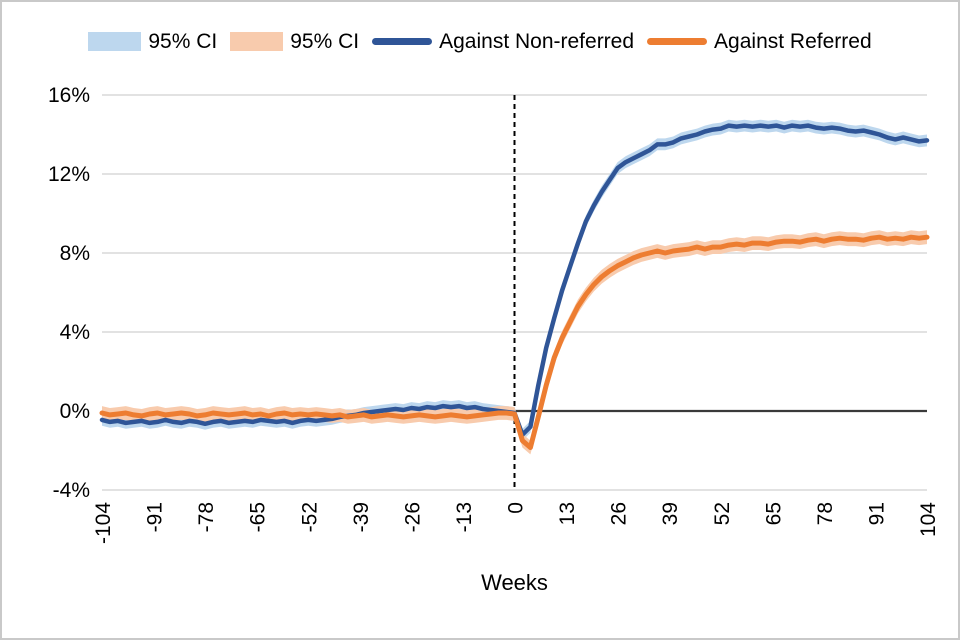 The height and width of the screenshot is (640, 960). Describe the element at coordinates (71, 490) in the screenshot. I see `y-tick-label: -4%` at that location.